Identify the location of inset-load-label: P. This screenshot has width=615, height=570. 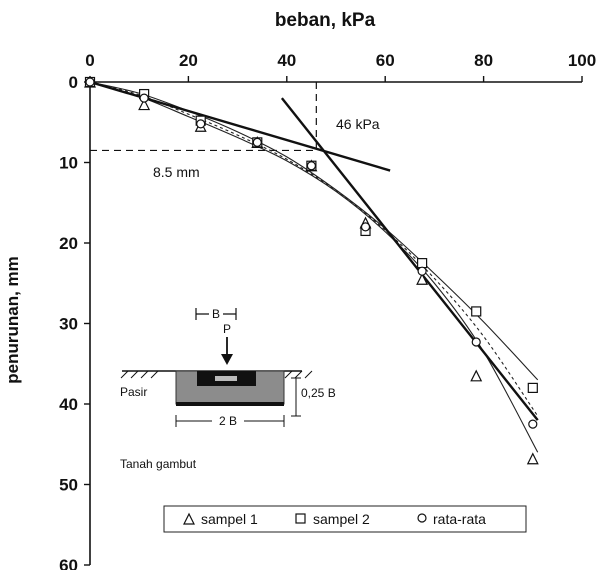
(227, 329).